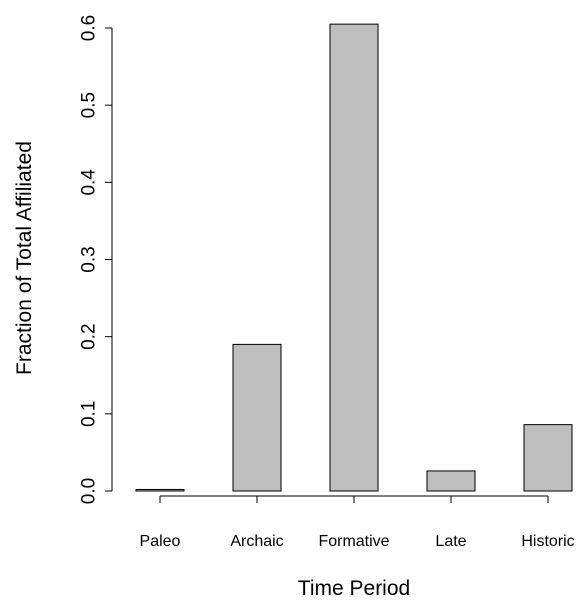 The image size is (581, 605). Describe the element at coordinates (160, 490) in the screenshot. I see `bar-paleo` at that location.